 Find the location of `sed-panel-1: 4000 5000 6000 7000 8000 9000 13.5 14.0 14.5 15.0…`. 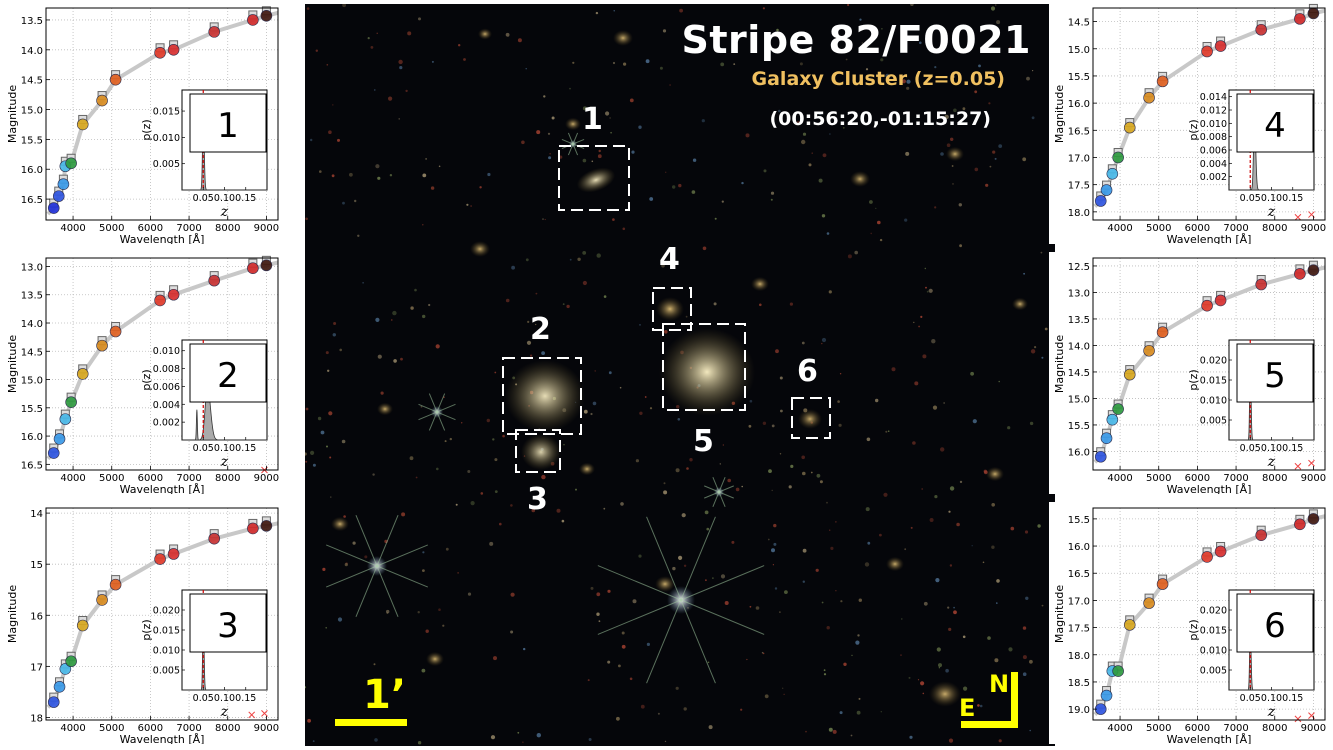

sed-panel-1: 4000 5000 6000 7000 8000 9000 13.5 14.0 14.5 15.0… is located at coordinates (143, 123).